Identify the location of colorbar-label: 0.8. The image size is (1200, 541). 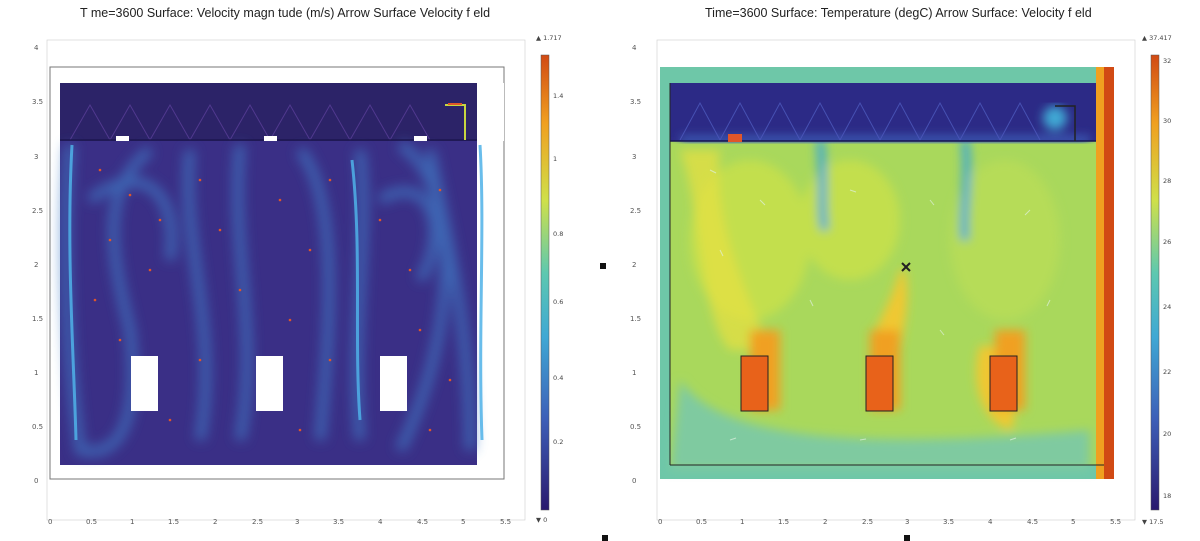
(558, 234).